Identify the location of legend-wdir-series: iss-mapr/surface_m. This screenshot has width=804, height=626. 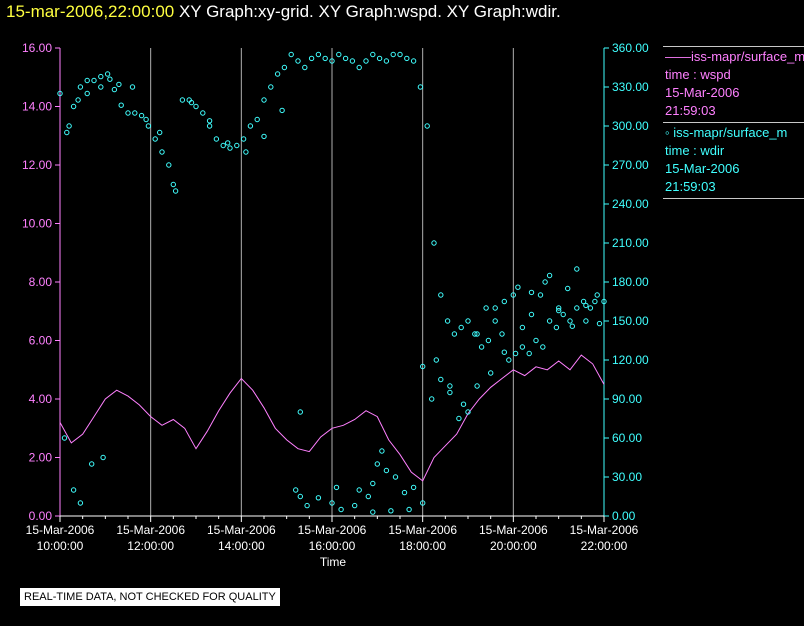
(730, 132).